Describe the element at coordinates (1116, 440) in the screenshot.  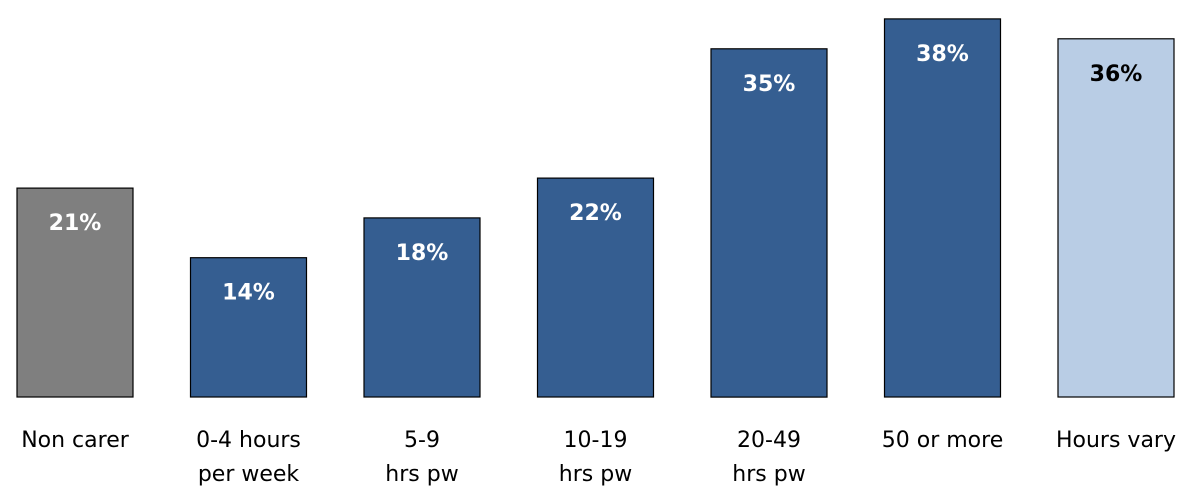
I see `category-label-6-line-0: Hours vary` at that location.